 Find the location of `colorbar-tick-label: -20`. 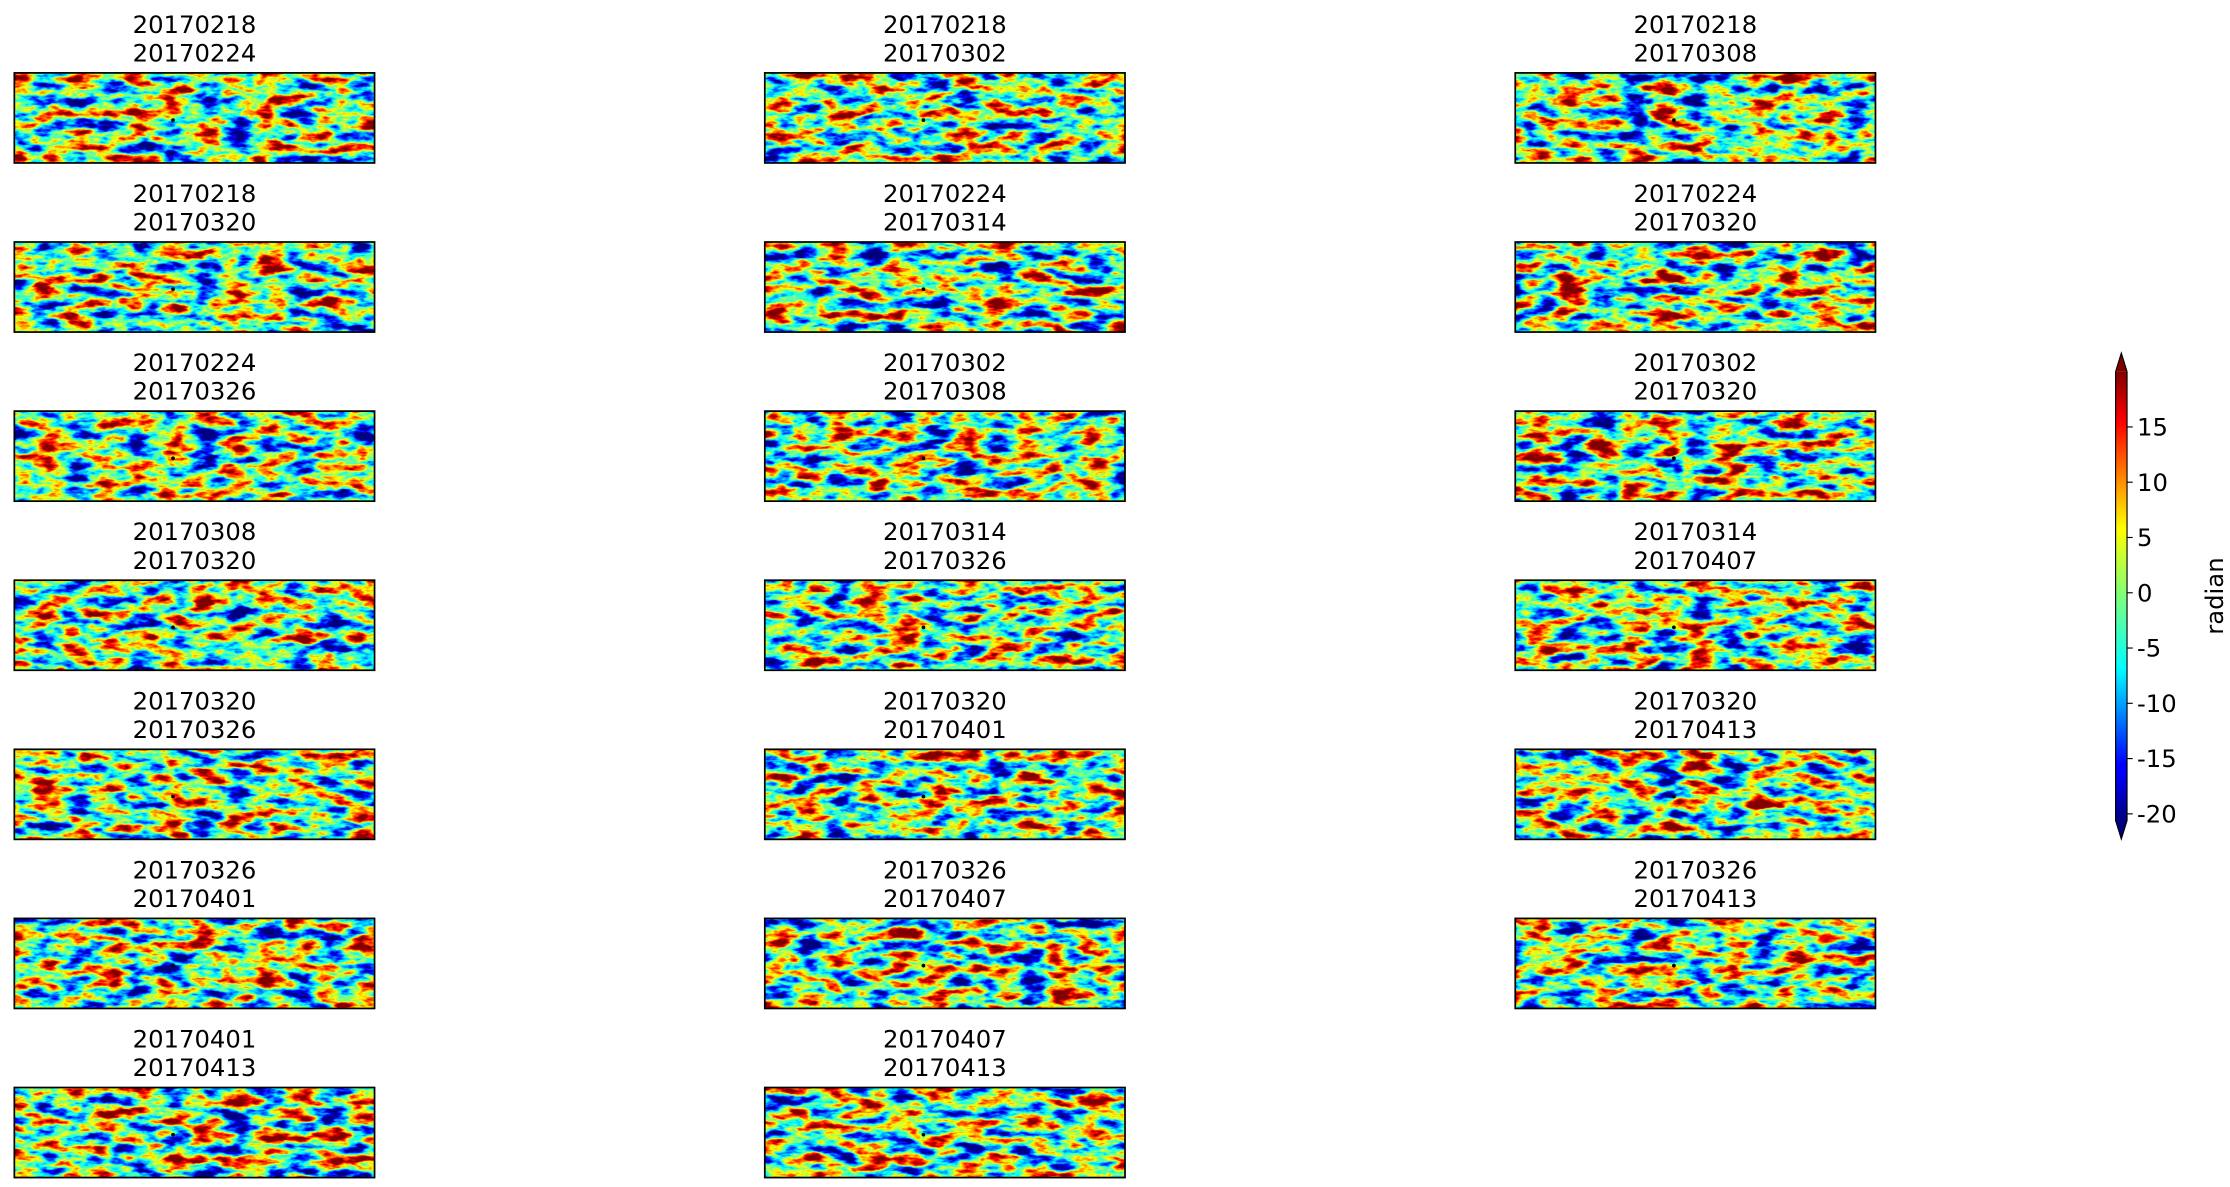

colorbar-tick-label: -20 is located at coordinates (2157, 813).